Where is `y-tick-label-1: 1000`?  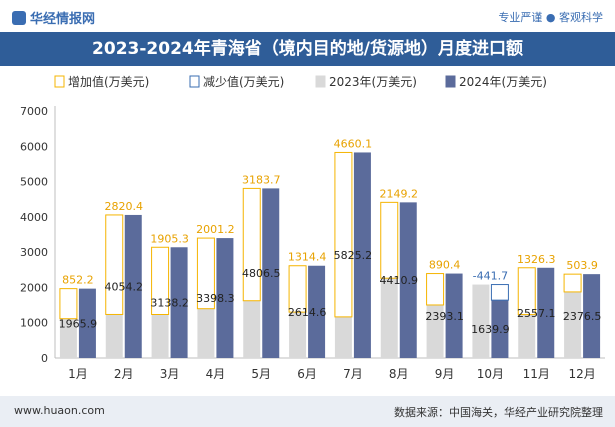
y-tick-label-1: 1000 is located at coordinates (34, 323).